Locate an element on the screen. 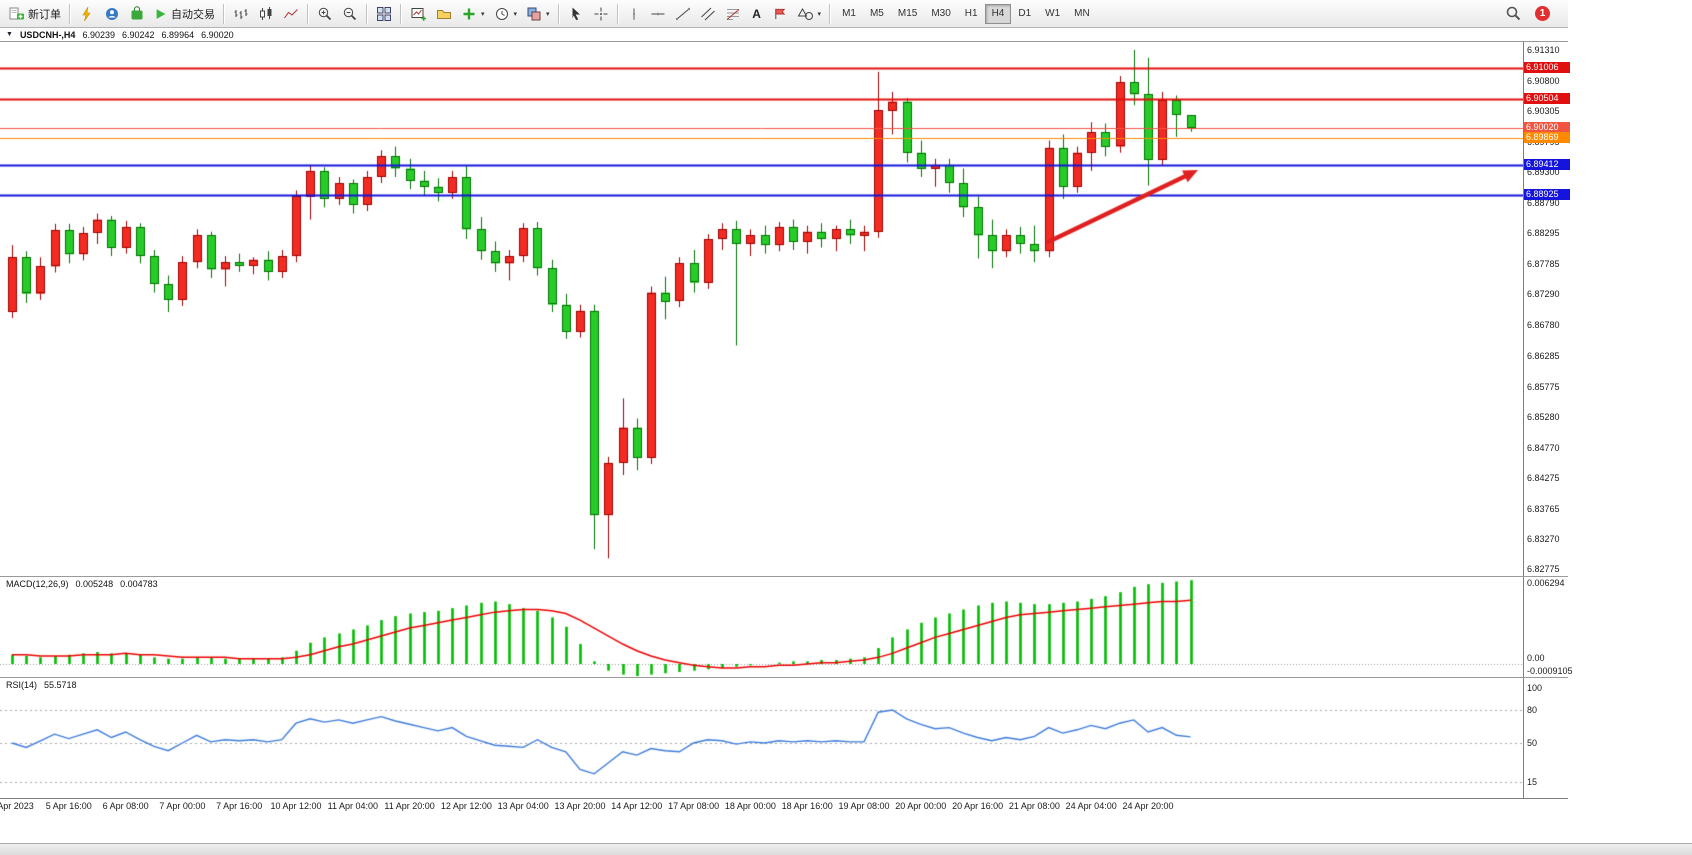 This screenshot has height=855, width=1692. community-button is located at coordinates (112, 14).